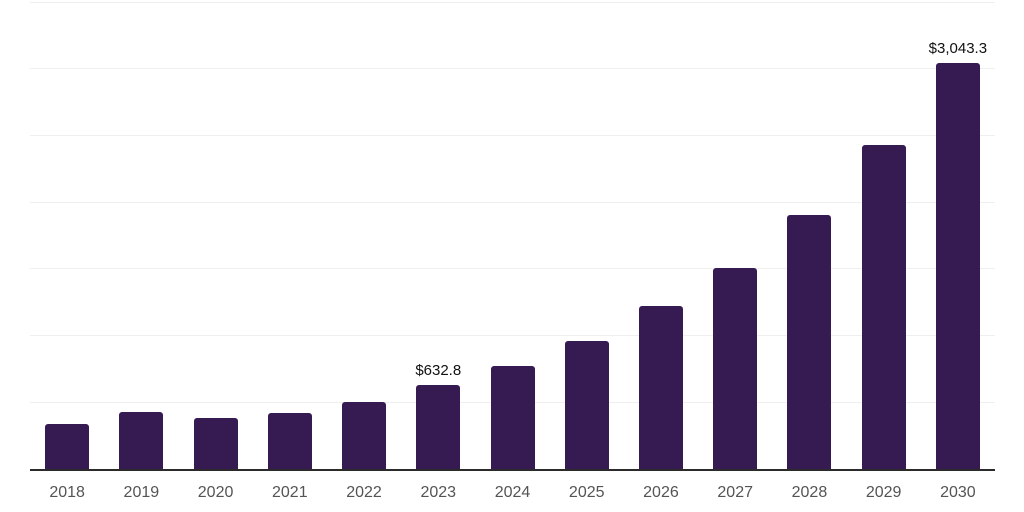 The width and height of the screenshot is (1024, 512). Describe the element at coordinates (735, 492) in the screenshot. I see `x-tick-2027: 2027` at that location.